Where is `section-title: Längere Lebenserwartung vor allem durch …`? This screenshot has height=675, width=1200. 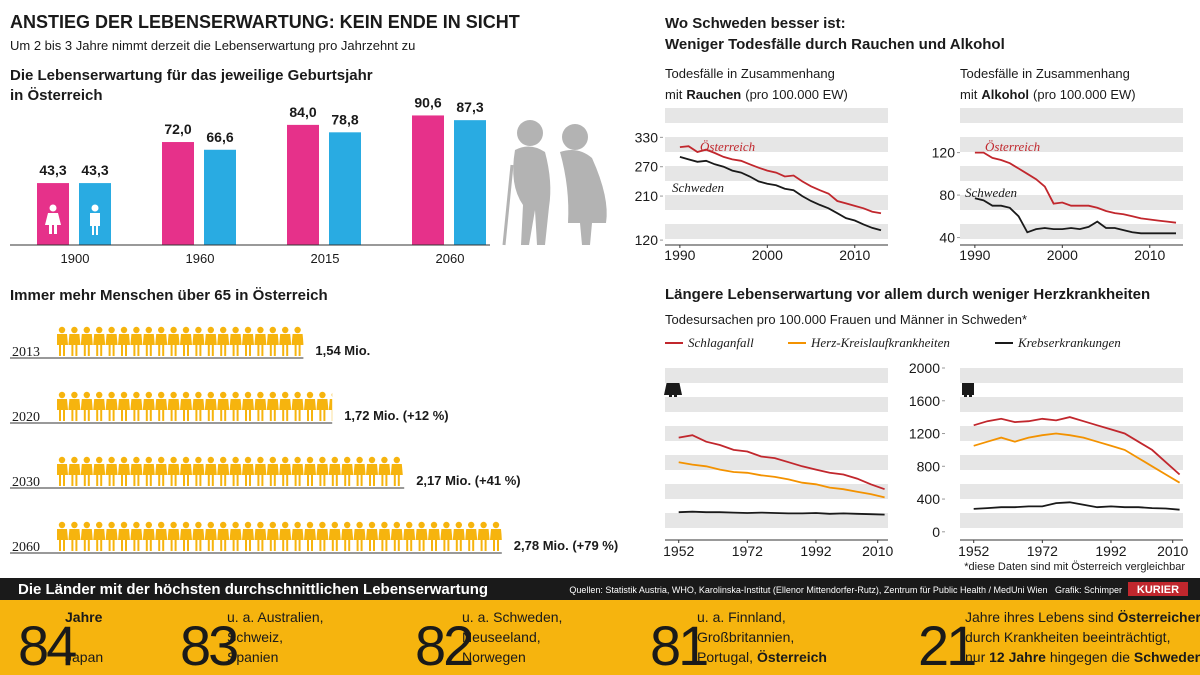
section-title: Längere Lebenserwartung vor allem durch … is located at coordinates (907, 294).